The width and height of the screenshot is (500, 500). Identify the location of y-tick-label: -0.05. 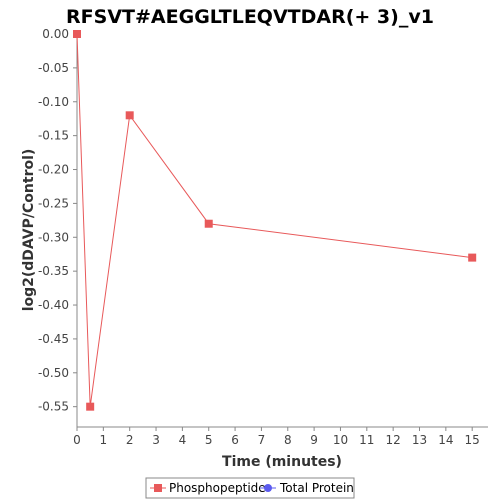
(53, 68).